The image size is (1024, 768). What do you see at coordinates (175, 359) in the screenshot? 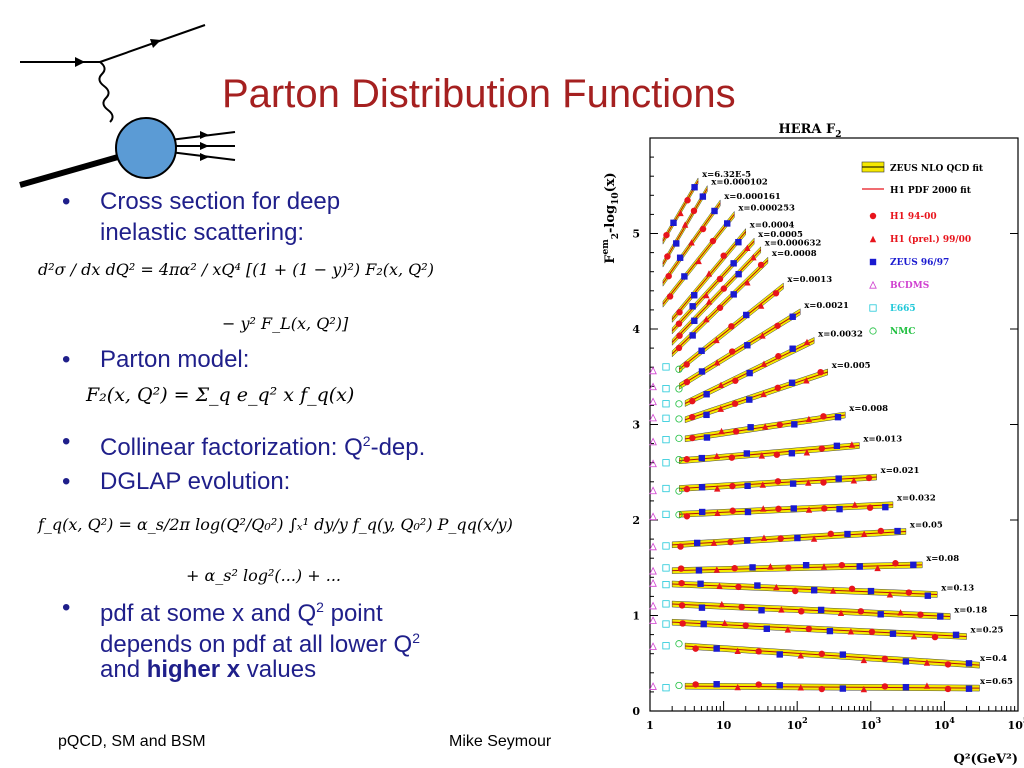
I see `bullet-text: Parton model:` at bounding box center [175, 359].